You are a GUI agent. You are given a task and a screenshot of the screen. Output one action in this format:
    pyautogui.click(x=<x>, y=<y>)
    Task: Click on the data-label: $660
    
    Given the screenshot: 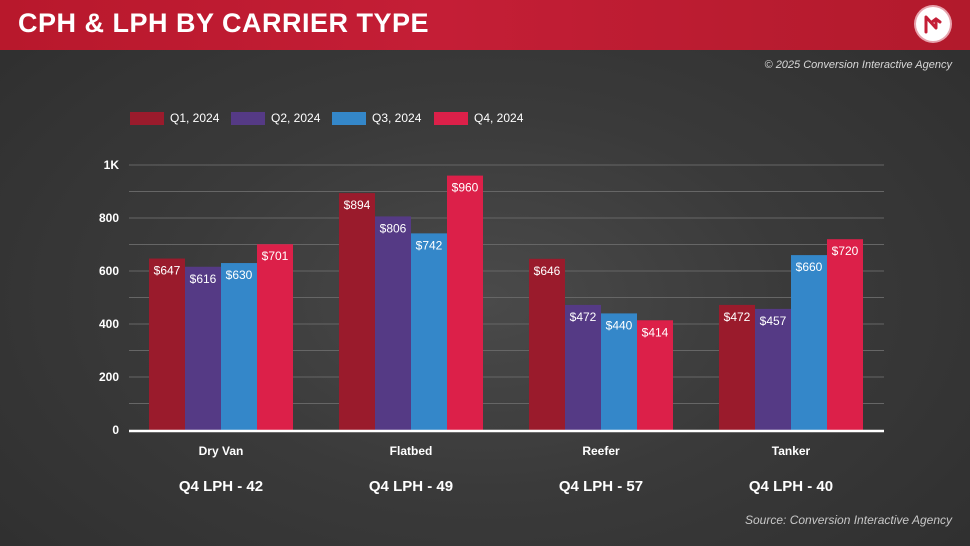 What is the action you would take?
    pyautogui.click(x=809, y=267)
    